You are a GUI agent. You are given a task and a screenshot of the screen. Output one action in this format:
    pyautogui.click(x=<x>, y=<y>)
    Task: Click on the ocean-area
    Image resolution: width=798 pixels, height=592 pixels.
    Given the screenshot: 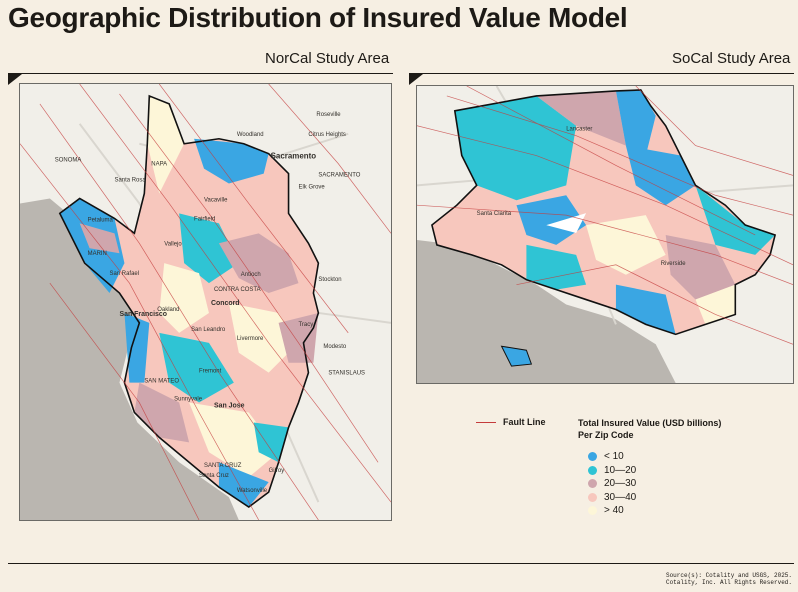 What is the action you would take?
    pyautogui.click(x=129, y=359)
    